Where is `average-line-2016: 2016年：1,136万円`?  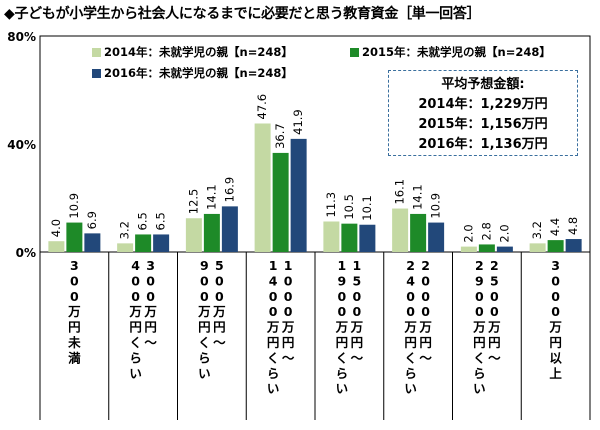 average-line-2016: 2016年：1,136万円 is located at coordinates (483, 144).